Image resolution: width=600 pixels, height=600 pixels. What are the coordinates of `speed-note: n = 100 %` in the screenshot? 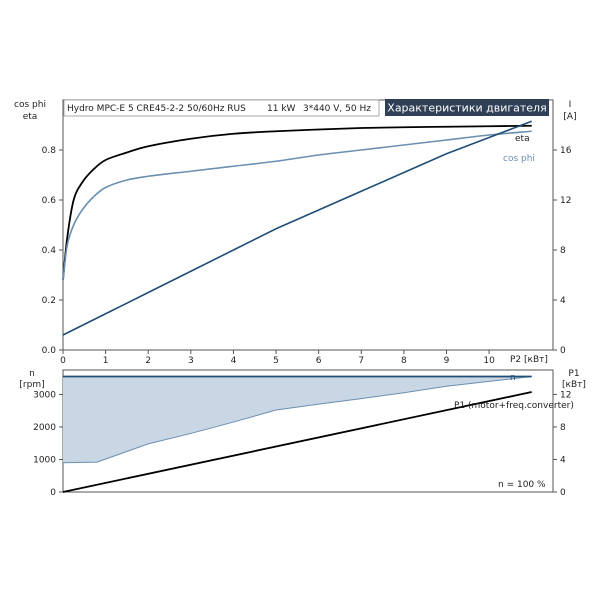 It's located at (522, 485).